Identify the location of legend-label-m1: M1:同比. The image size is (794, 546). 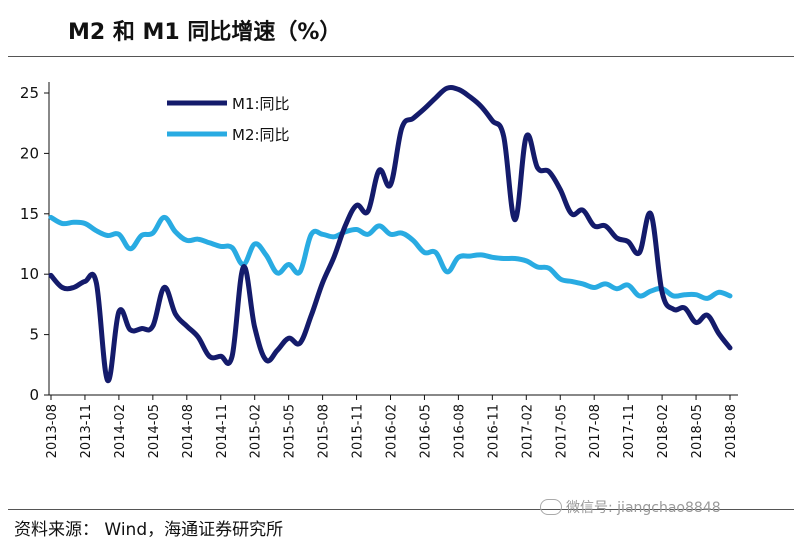
(261, 104).